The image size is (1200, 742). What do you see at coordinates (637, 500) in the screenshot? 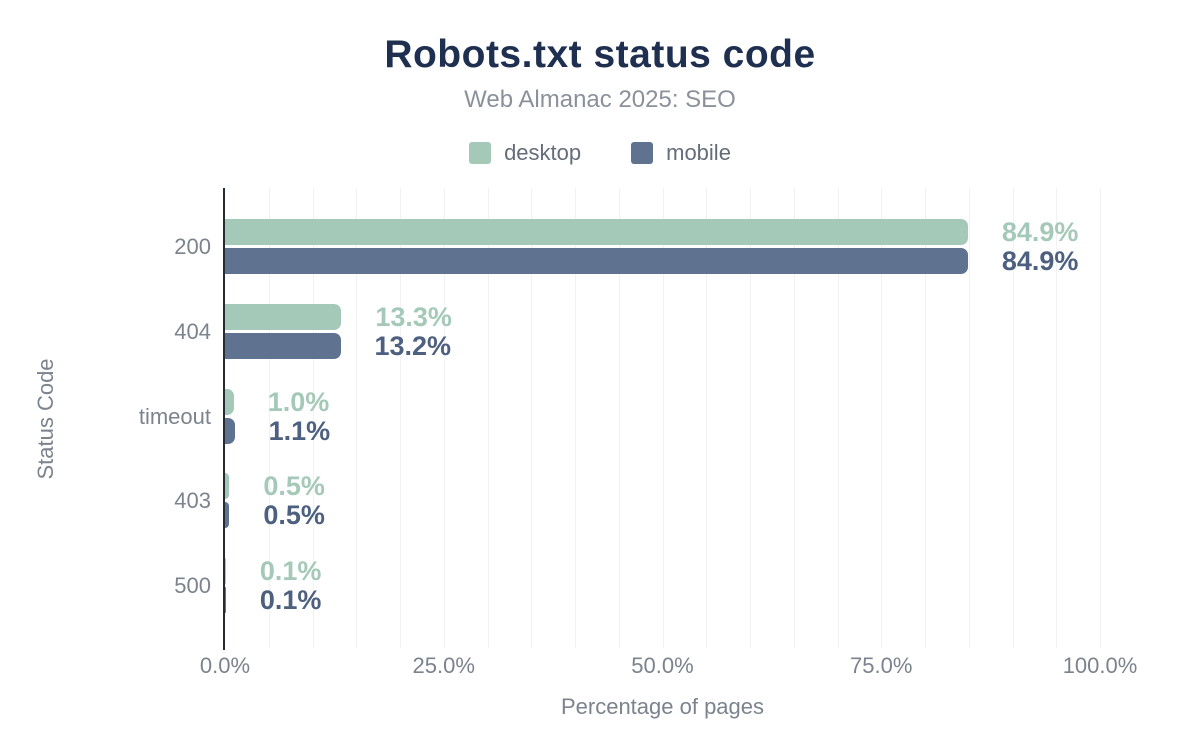
I see `bar-group-403: 403 0.5% 0.5%` at bounding box center [637, 500].